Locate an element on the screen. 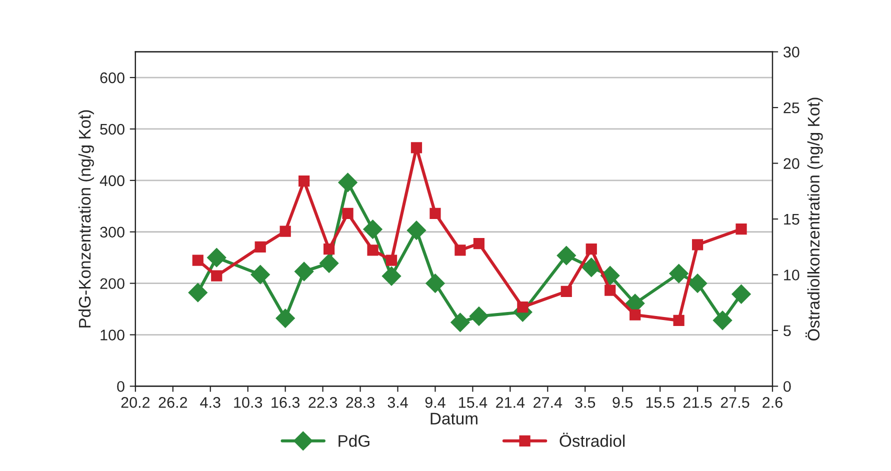 The height and width of the screenshot is (471, 891). x-tick-label: 26.2 is located at coordinates (173, 402).